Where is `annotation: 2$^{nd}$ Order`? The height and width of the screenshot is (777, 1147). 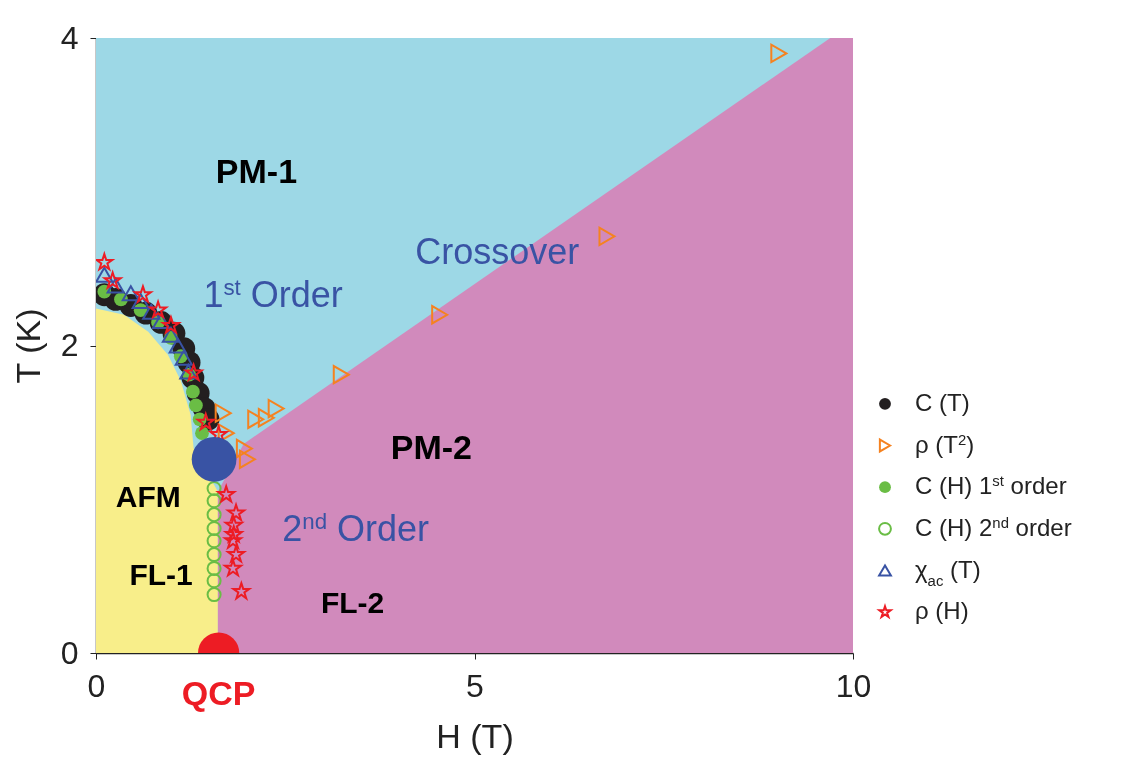 annotation: 2$^{nd}$ Order is located at coordinates (356, 528).